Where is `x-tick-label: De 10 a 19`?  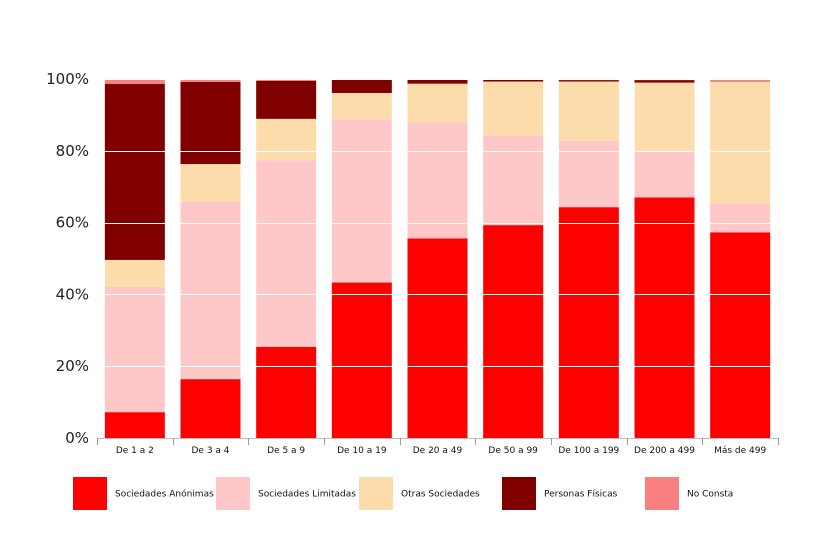
x-tick-label: De 10 a 19 is located at coordinates (362, 451).